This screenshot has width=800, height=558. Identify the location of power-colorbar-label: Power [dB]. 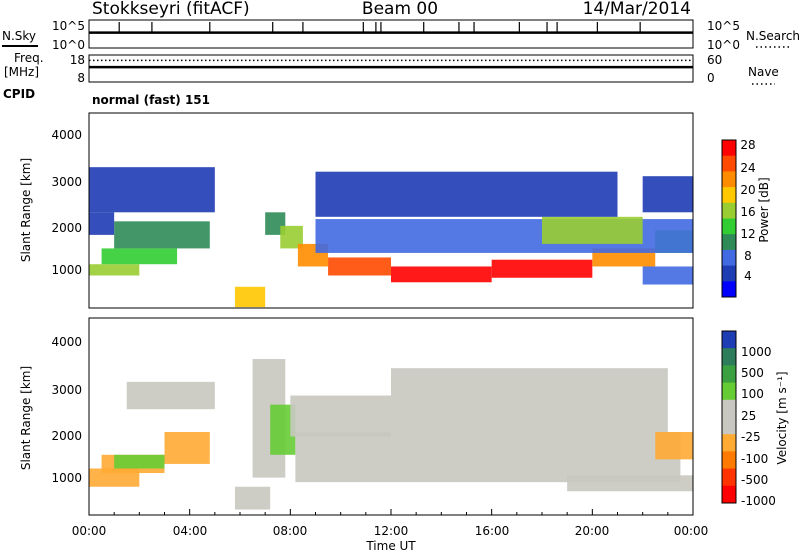
(764, 209).